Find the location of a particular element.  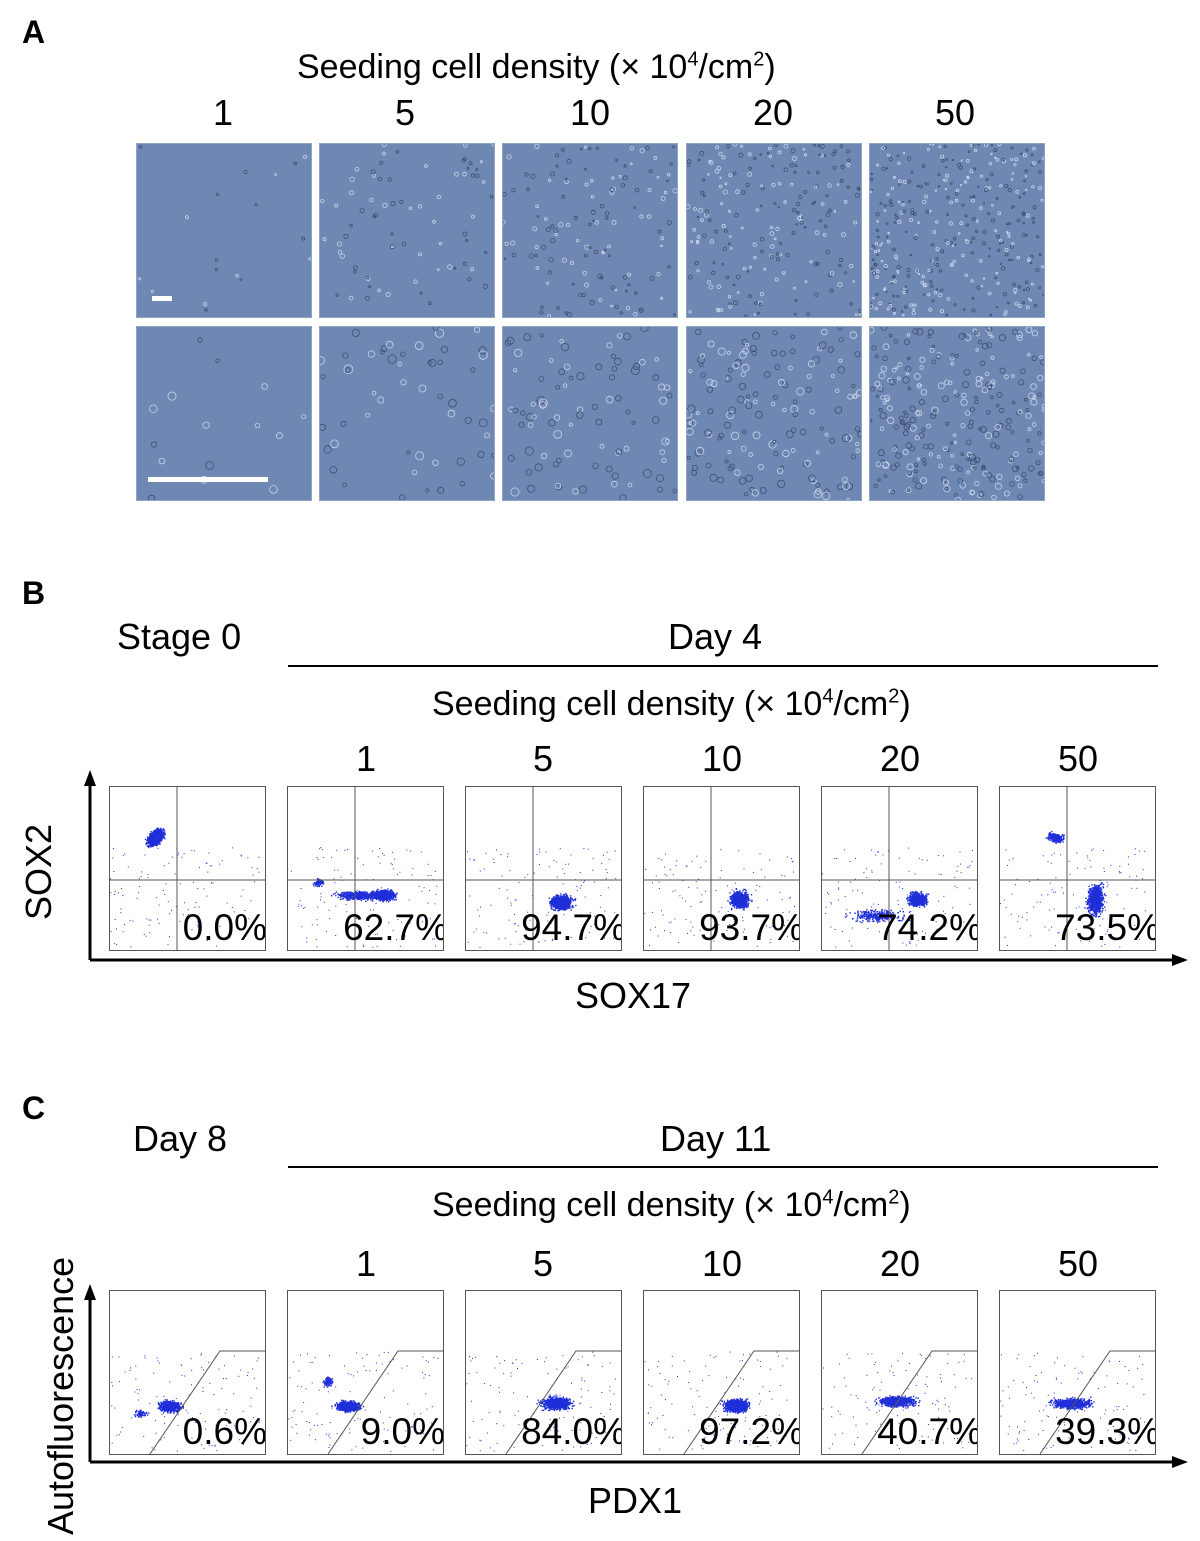

condition-label-day11: Day 11 is located at coordinates (716, 1138).